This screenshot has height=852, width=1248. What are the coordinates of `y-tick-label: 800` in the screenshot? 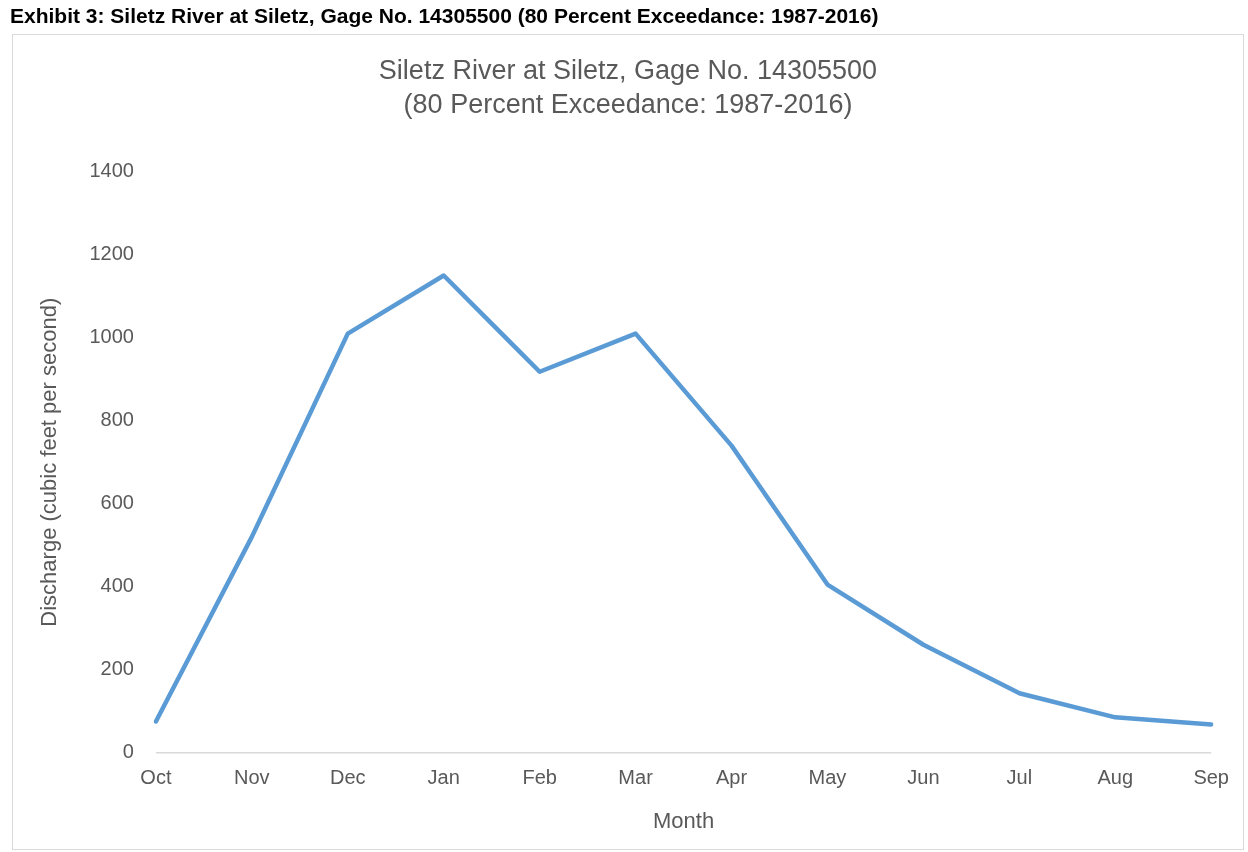 It's located at (117, 419).